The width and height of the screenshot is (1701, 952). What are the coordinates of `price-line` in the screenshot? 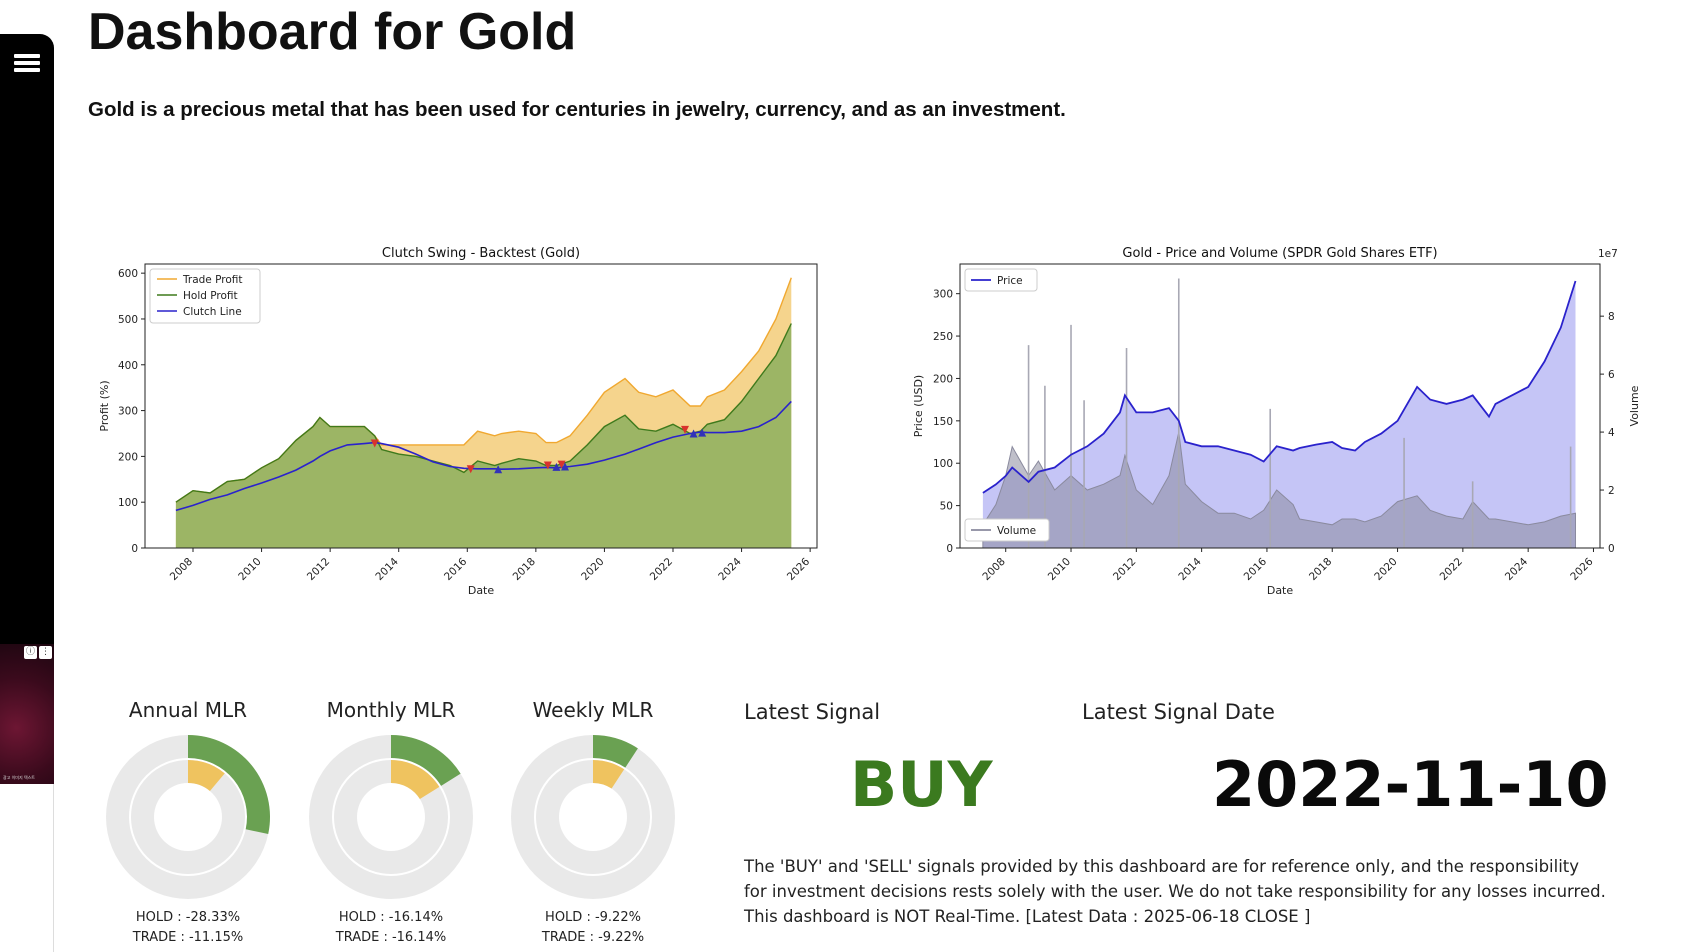 It's located at (1279, 387).